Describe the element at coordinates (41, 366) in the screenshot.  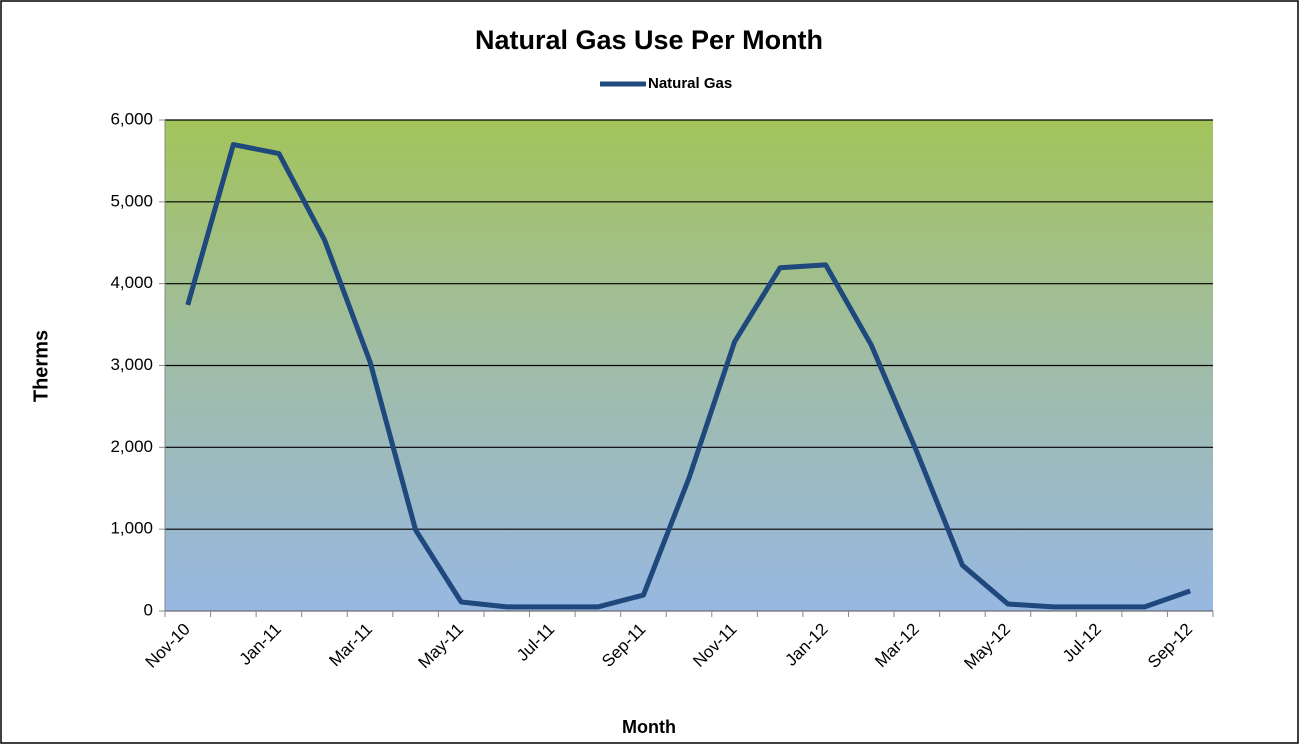
I see `y-axis-label: Therms` at that location.